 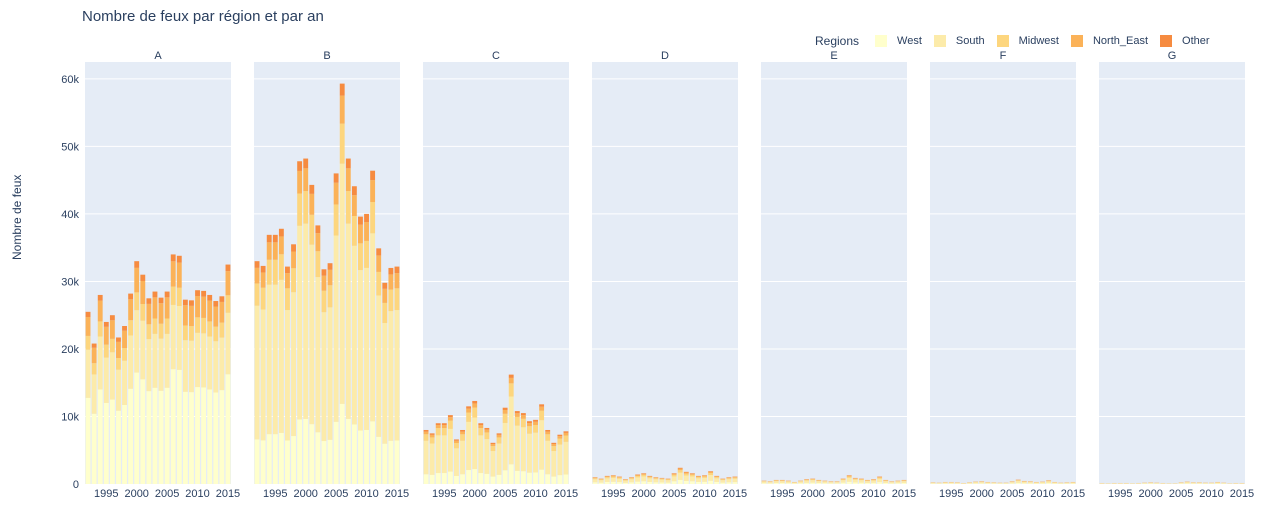 What do you see at coordinates (665, 56) in the screenshot?
I see `facet-label: D` at bounding box center [665, 56].